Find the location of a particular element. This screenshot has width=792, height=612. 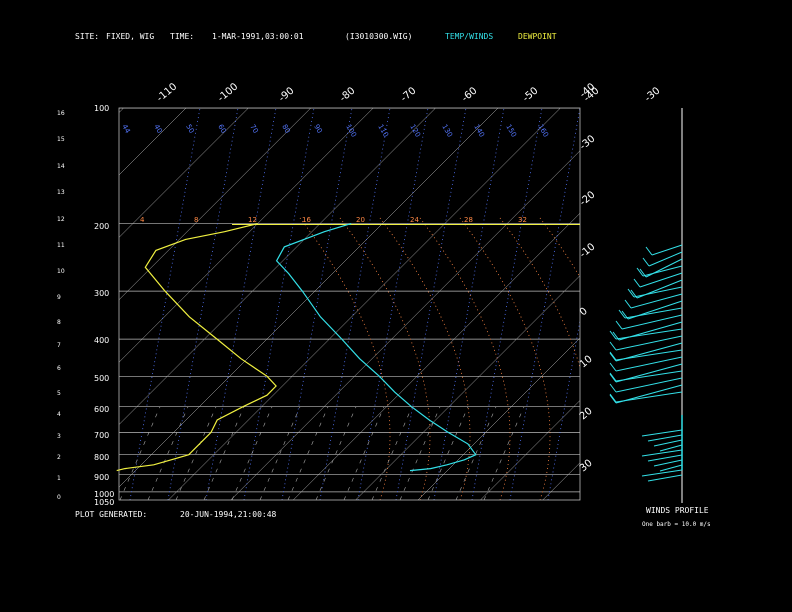

isotherm-label: 0 is located at coordinates (584, 312).